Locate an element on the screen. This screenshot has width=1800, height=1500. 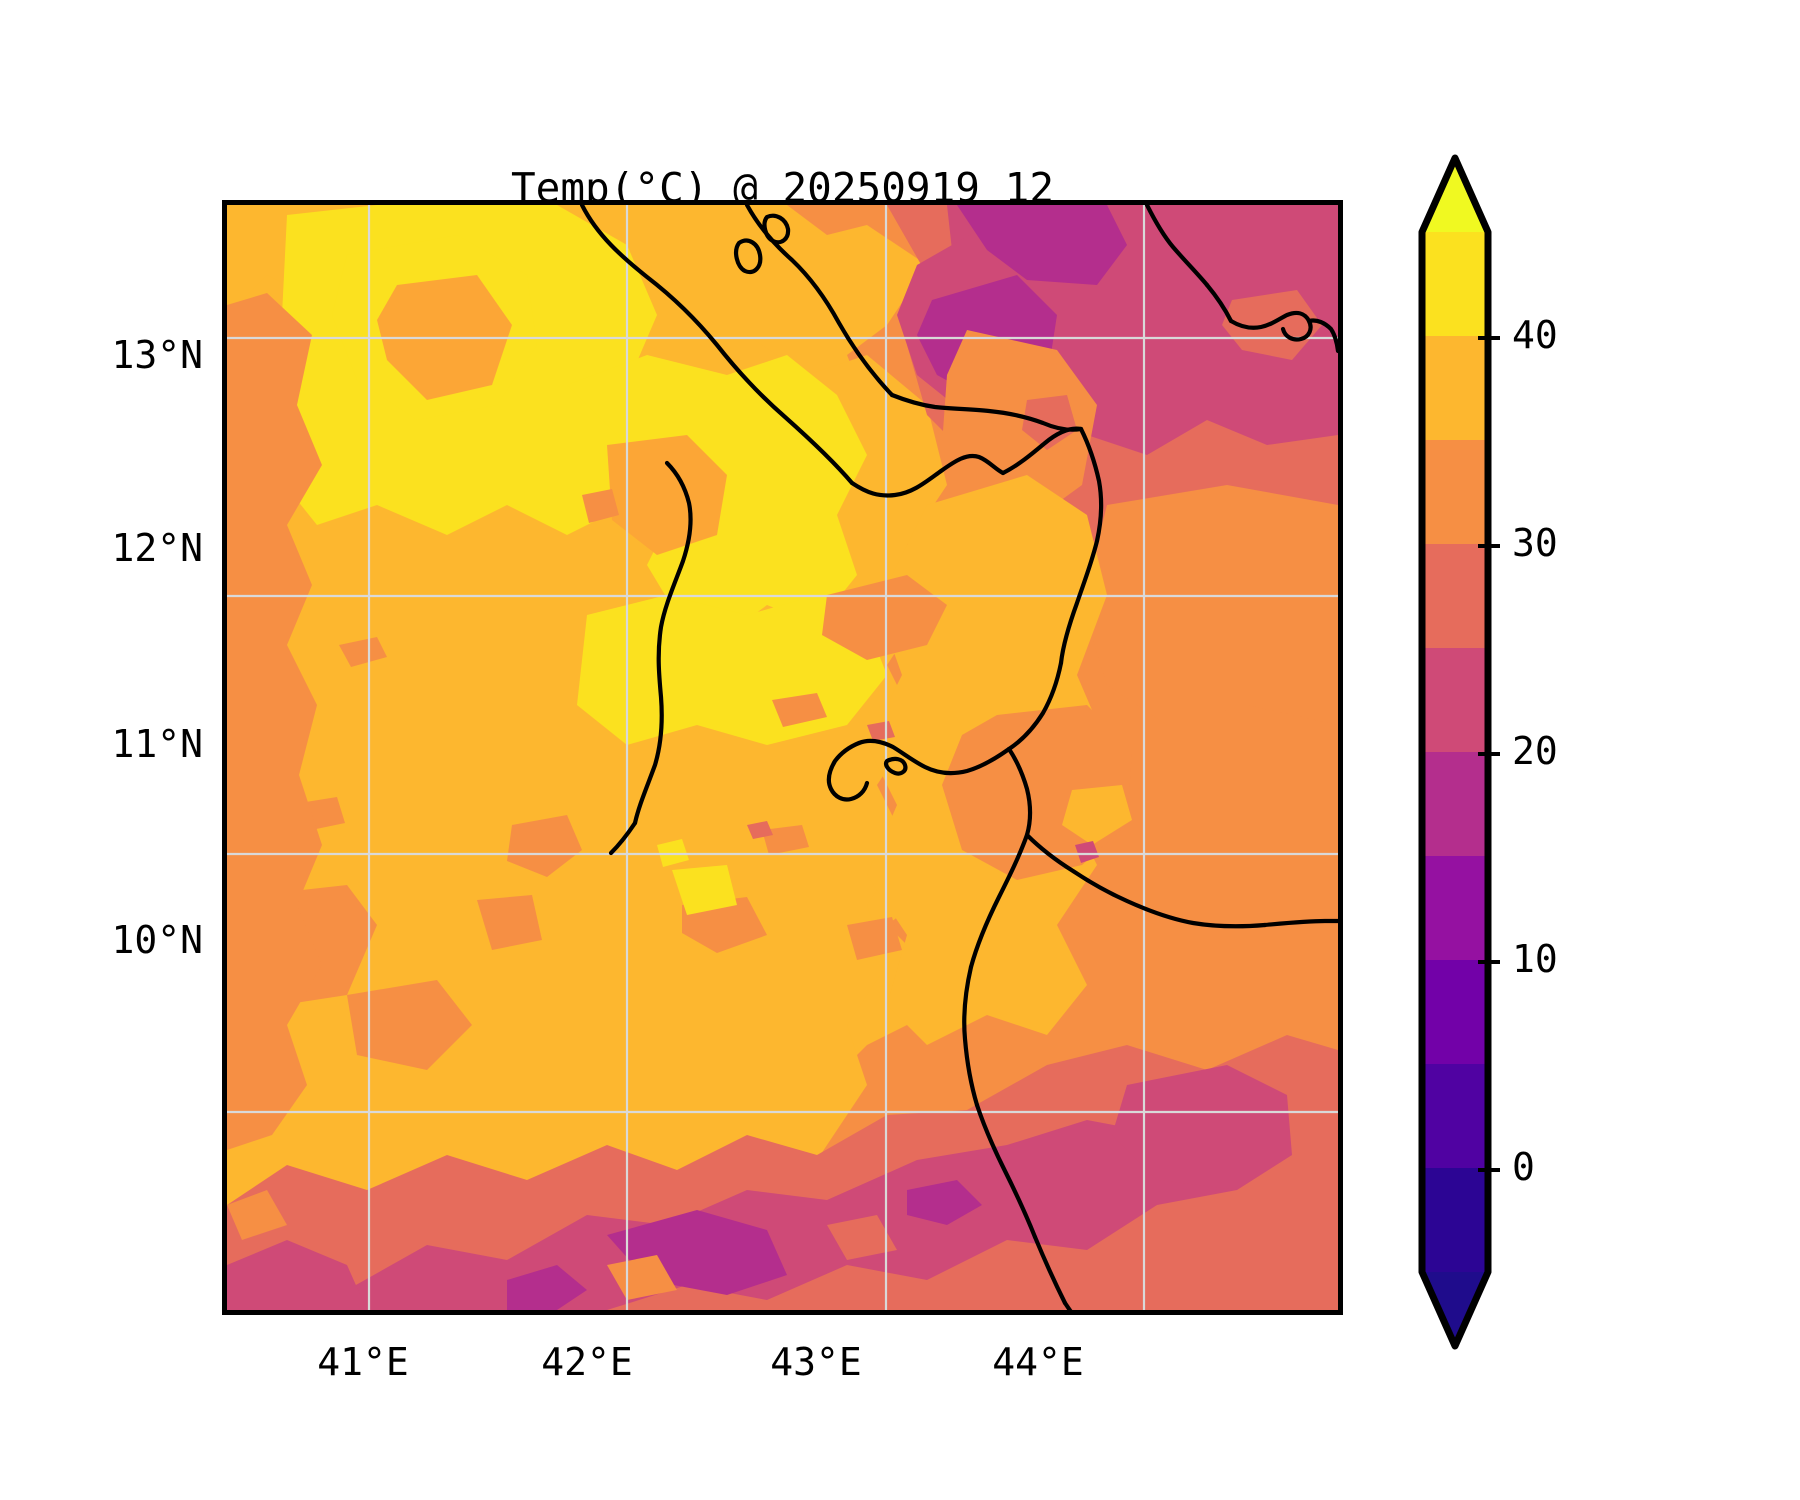
colorbar-extend-min-arrow is located at coordinates (1455, 1309).